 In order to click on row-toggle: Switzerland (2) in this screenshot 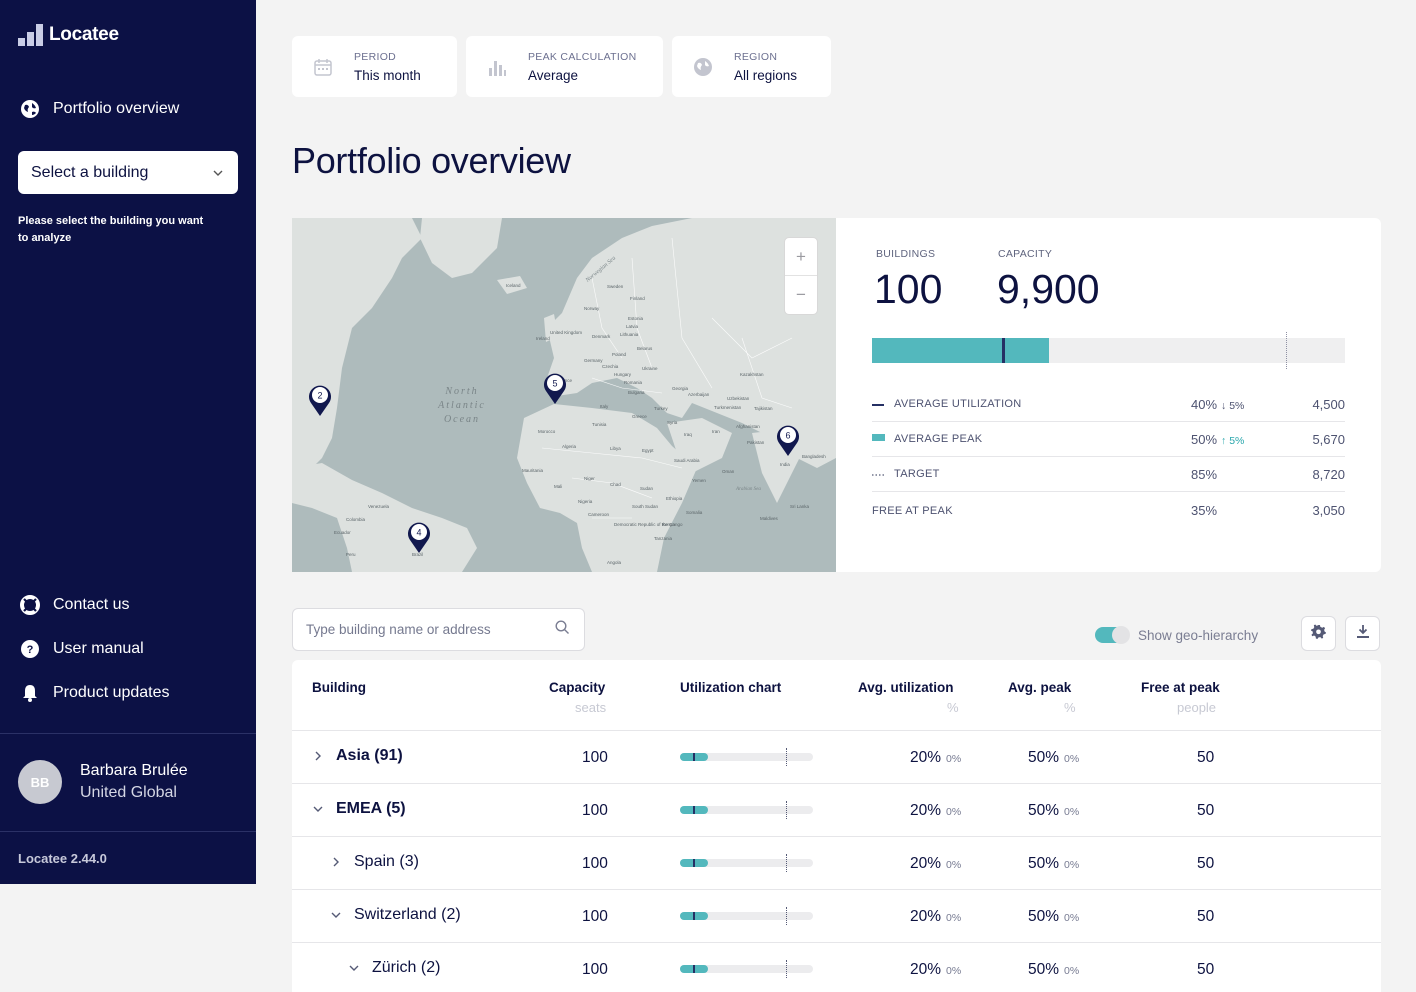, I will do `click(395, 915)`.